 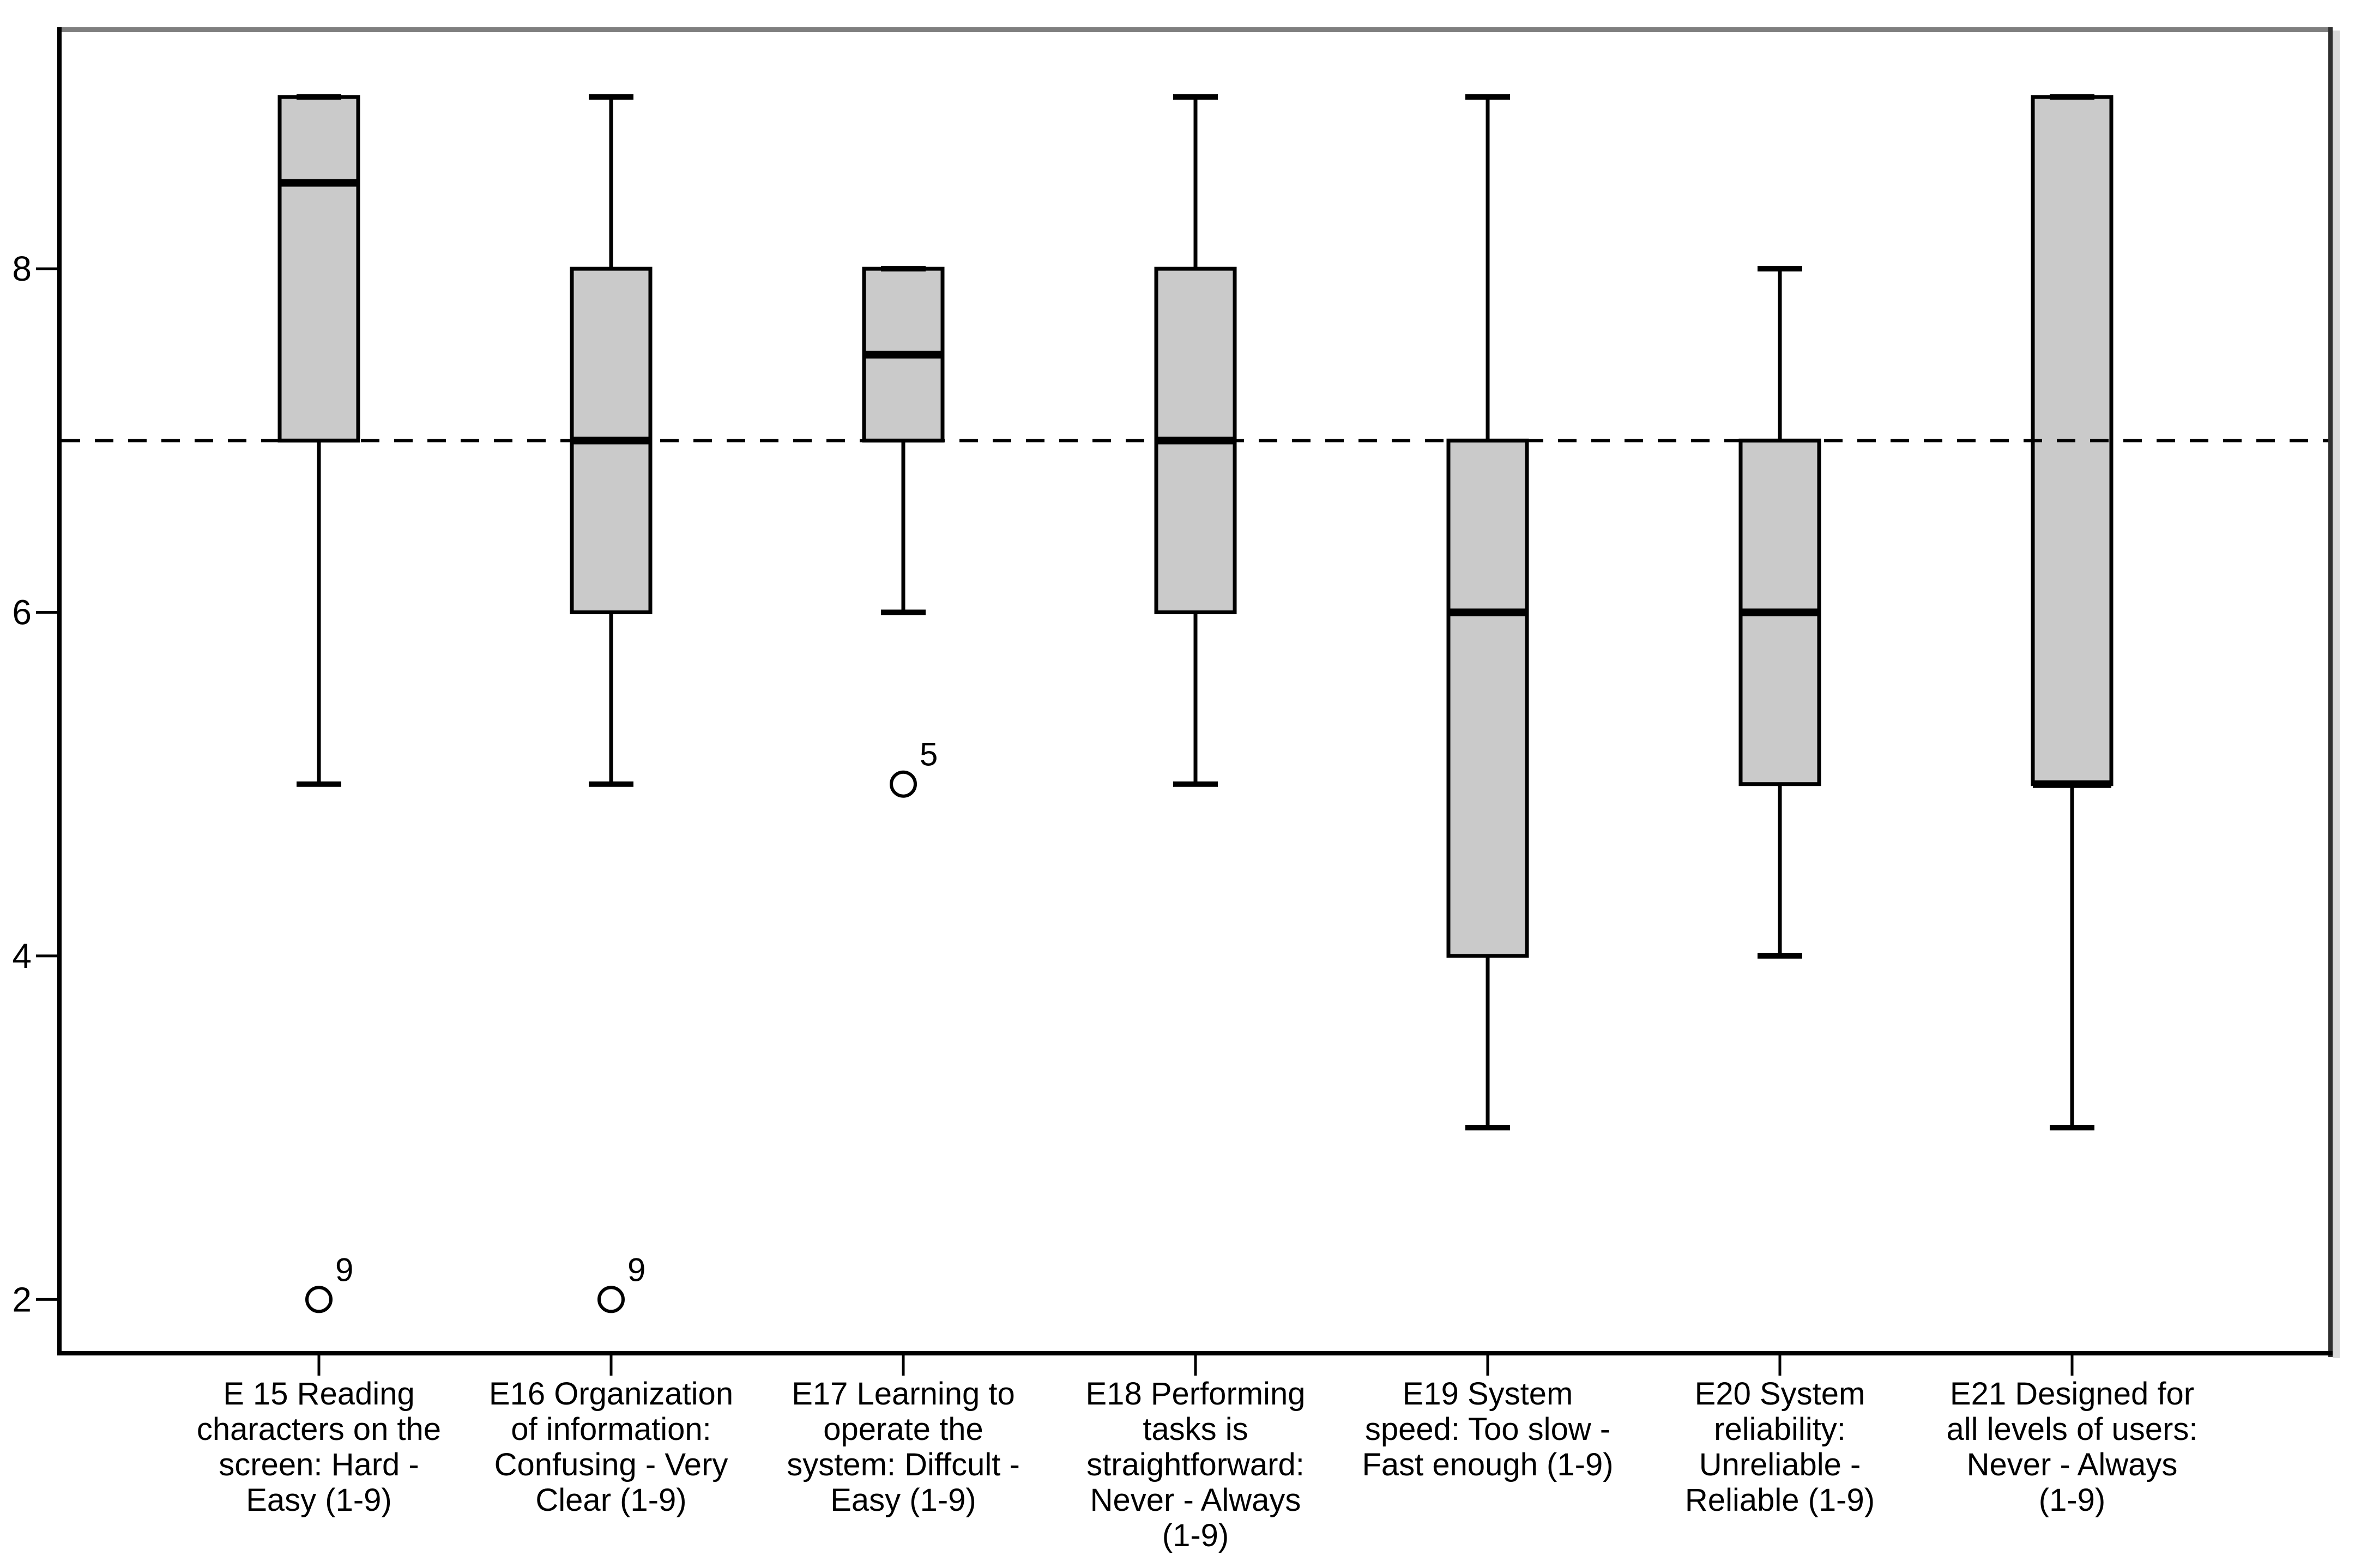 What do you see at coordinates (1780, 1429) in the screenshot?
I see `x-axis-label-line: reliability:` at bounding box center [1780, 1429].